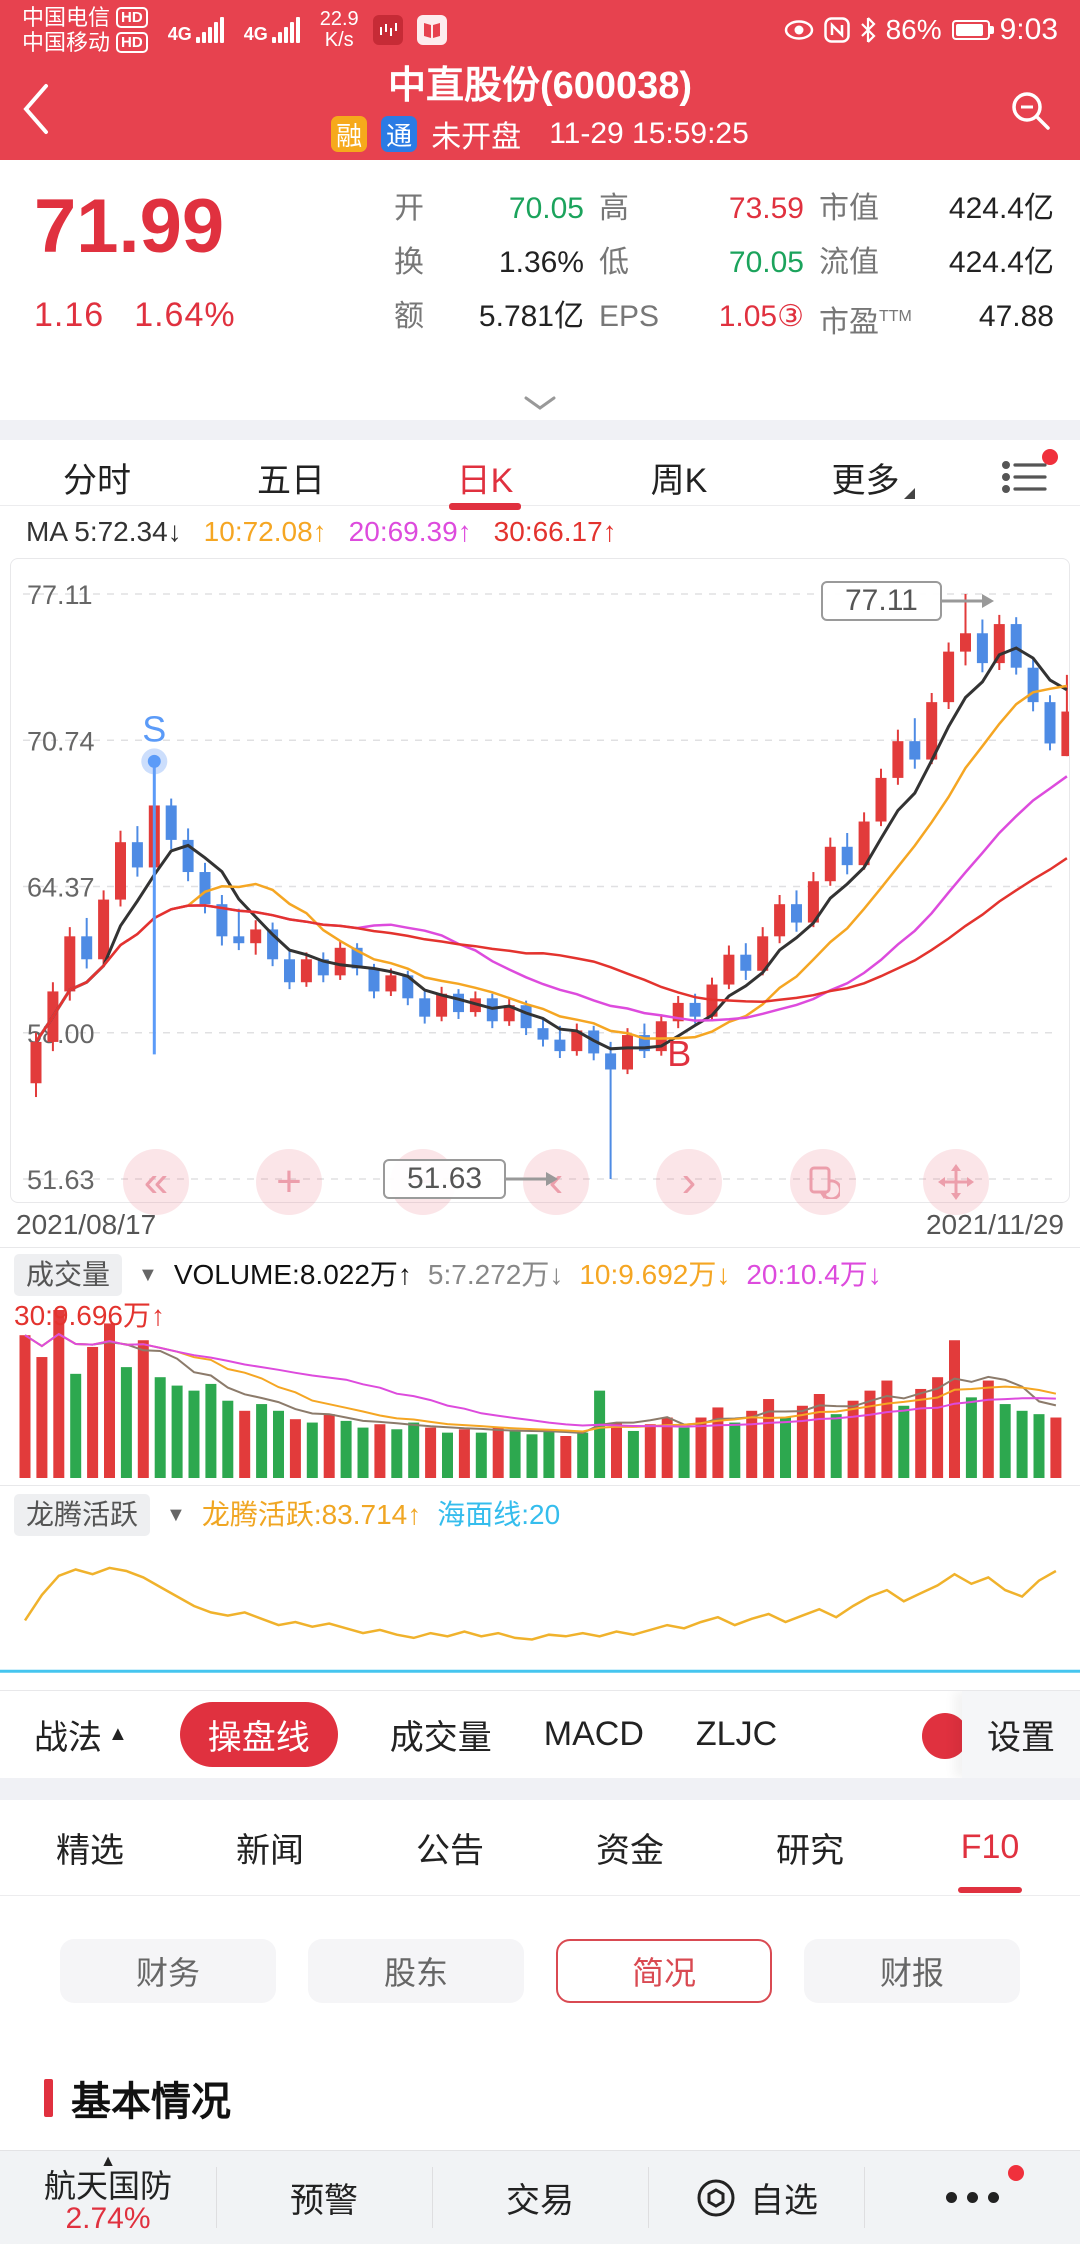 This screenshot has width=1080, height=2244. What do you see at coordinates (324, 2197) in the screenshot?
I see `alert-button: 预警` at bounding box center [324, 2197].